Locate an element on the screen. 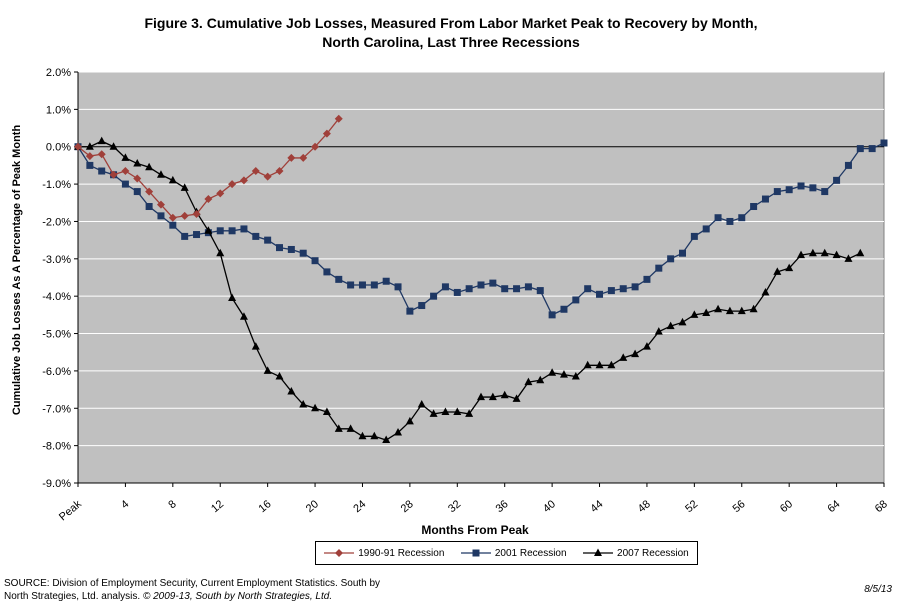 The image size is (902, 613). x-tick-label: 64 is located at coordinates (833, 506).